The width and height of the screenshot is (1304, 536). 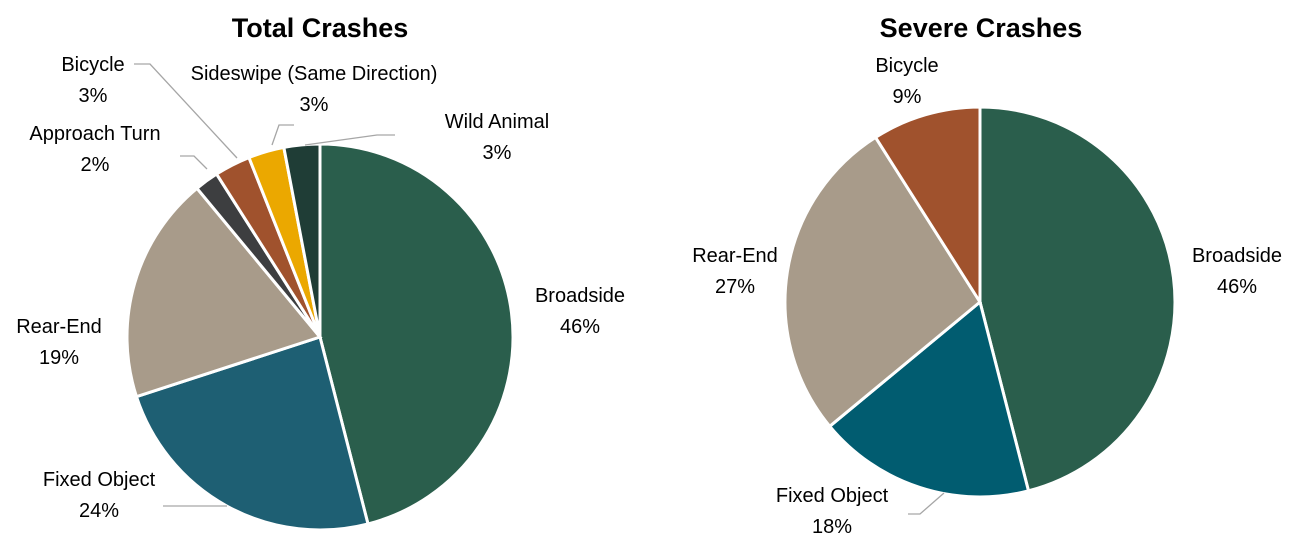 What do you see at coordinates (927, 206) in the screenshot?
I see `pie-slice-bicycle` at bounding box center [927, 206].